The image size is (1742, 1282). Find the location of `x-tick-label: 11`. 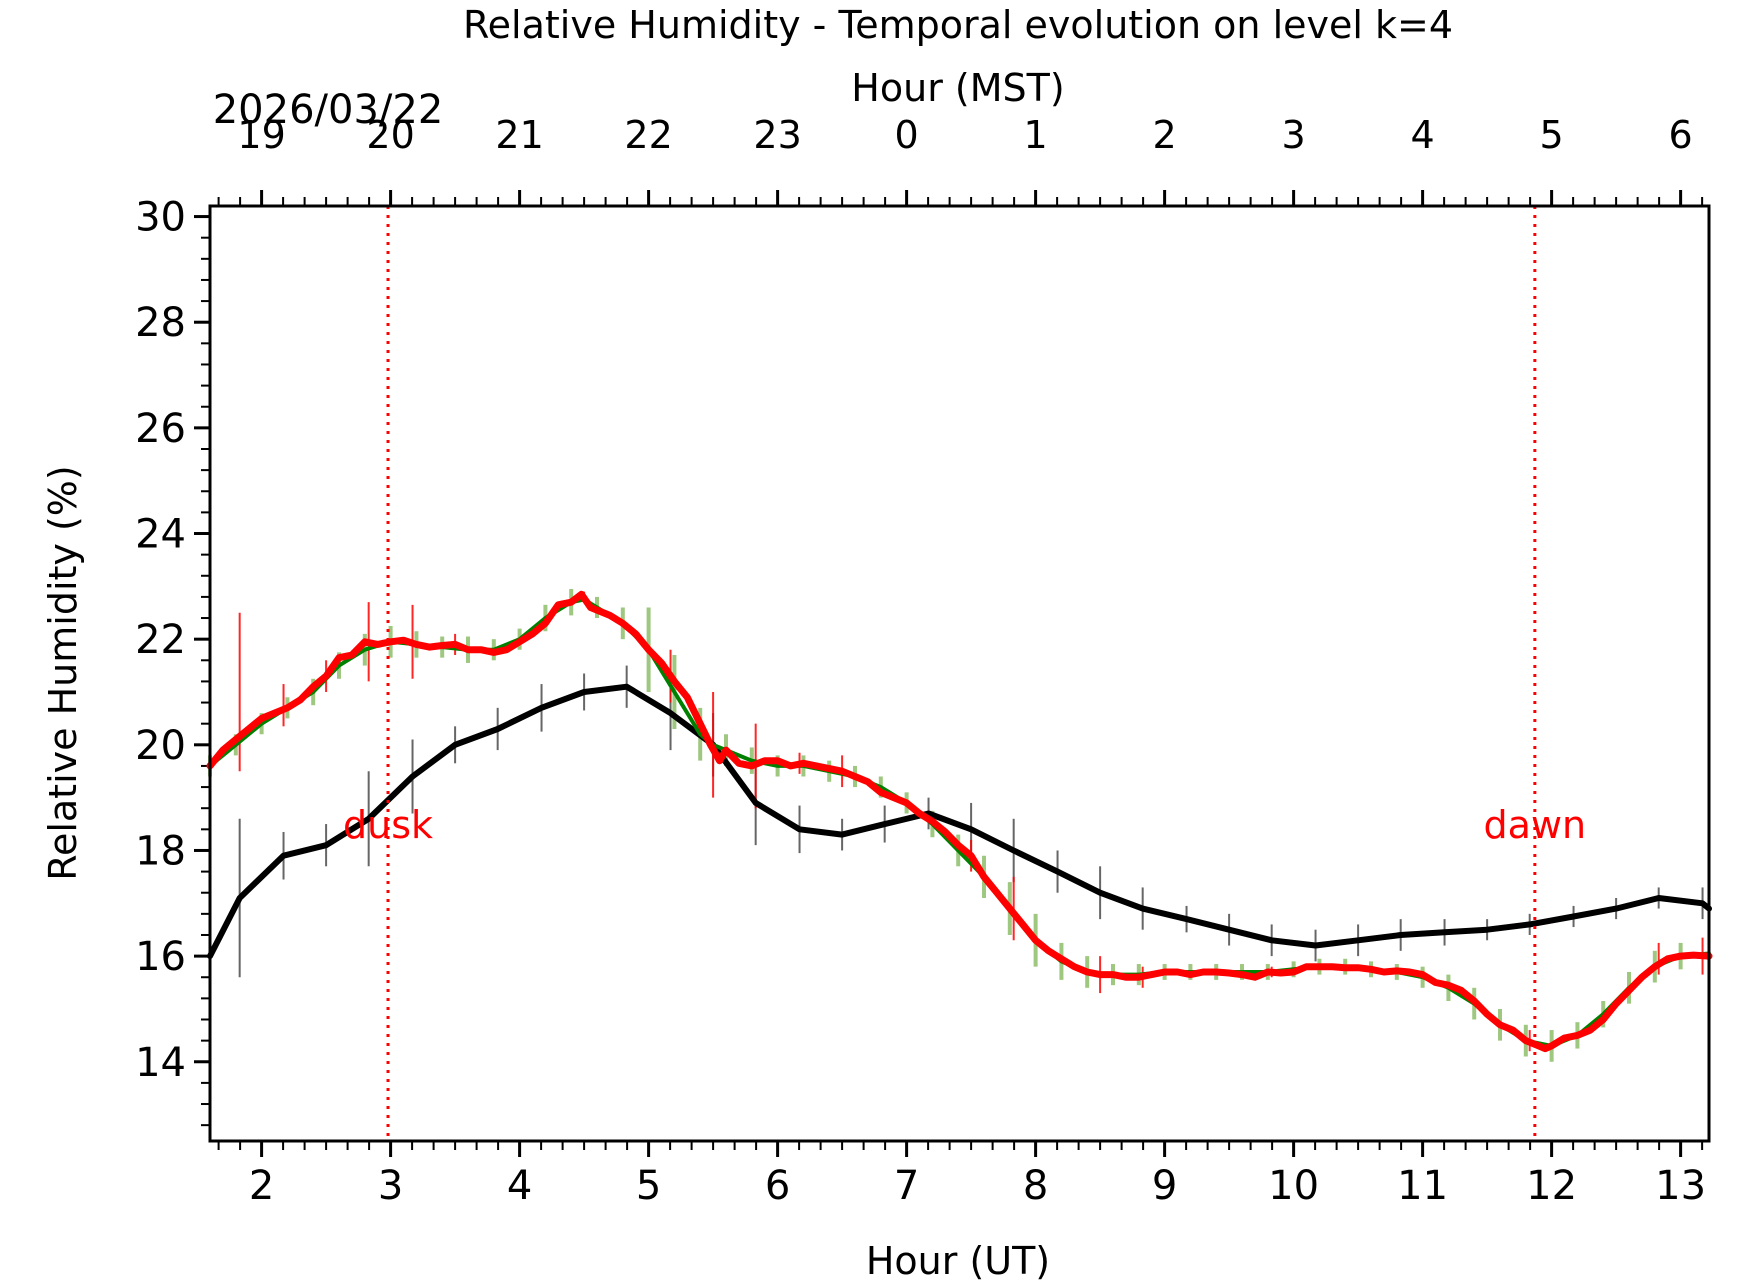

x-tick-label: 11 is located at coordinates (1422, 1186).